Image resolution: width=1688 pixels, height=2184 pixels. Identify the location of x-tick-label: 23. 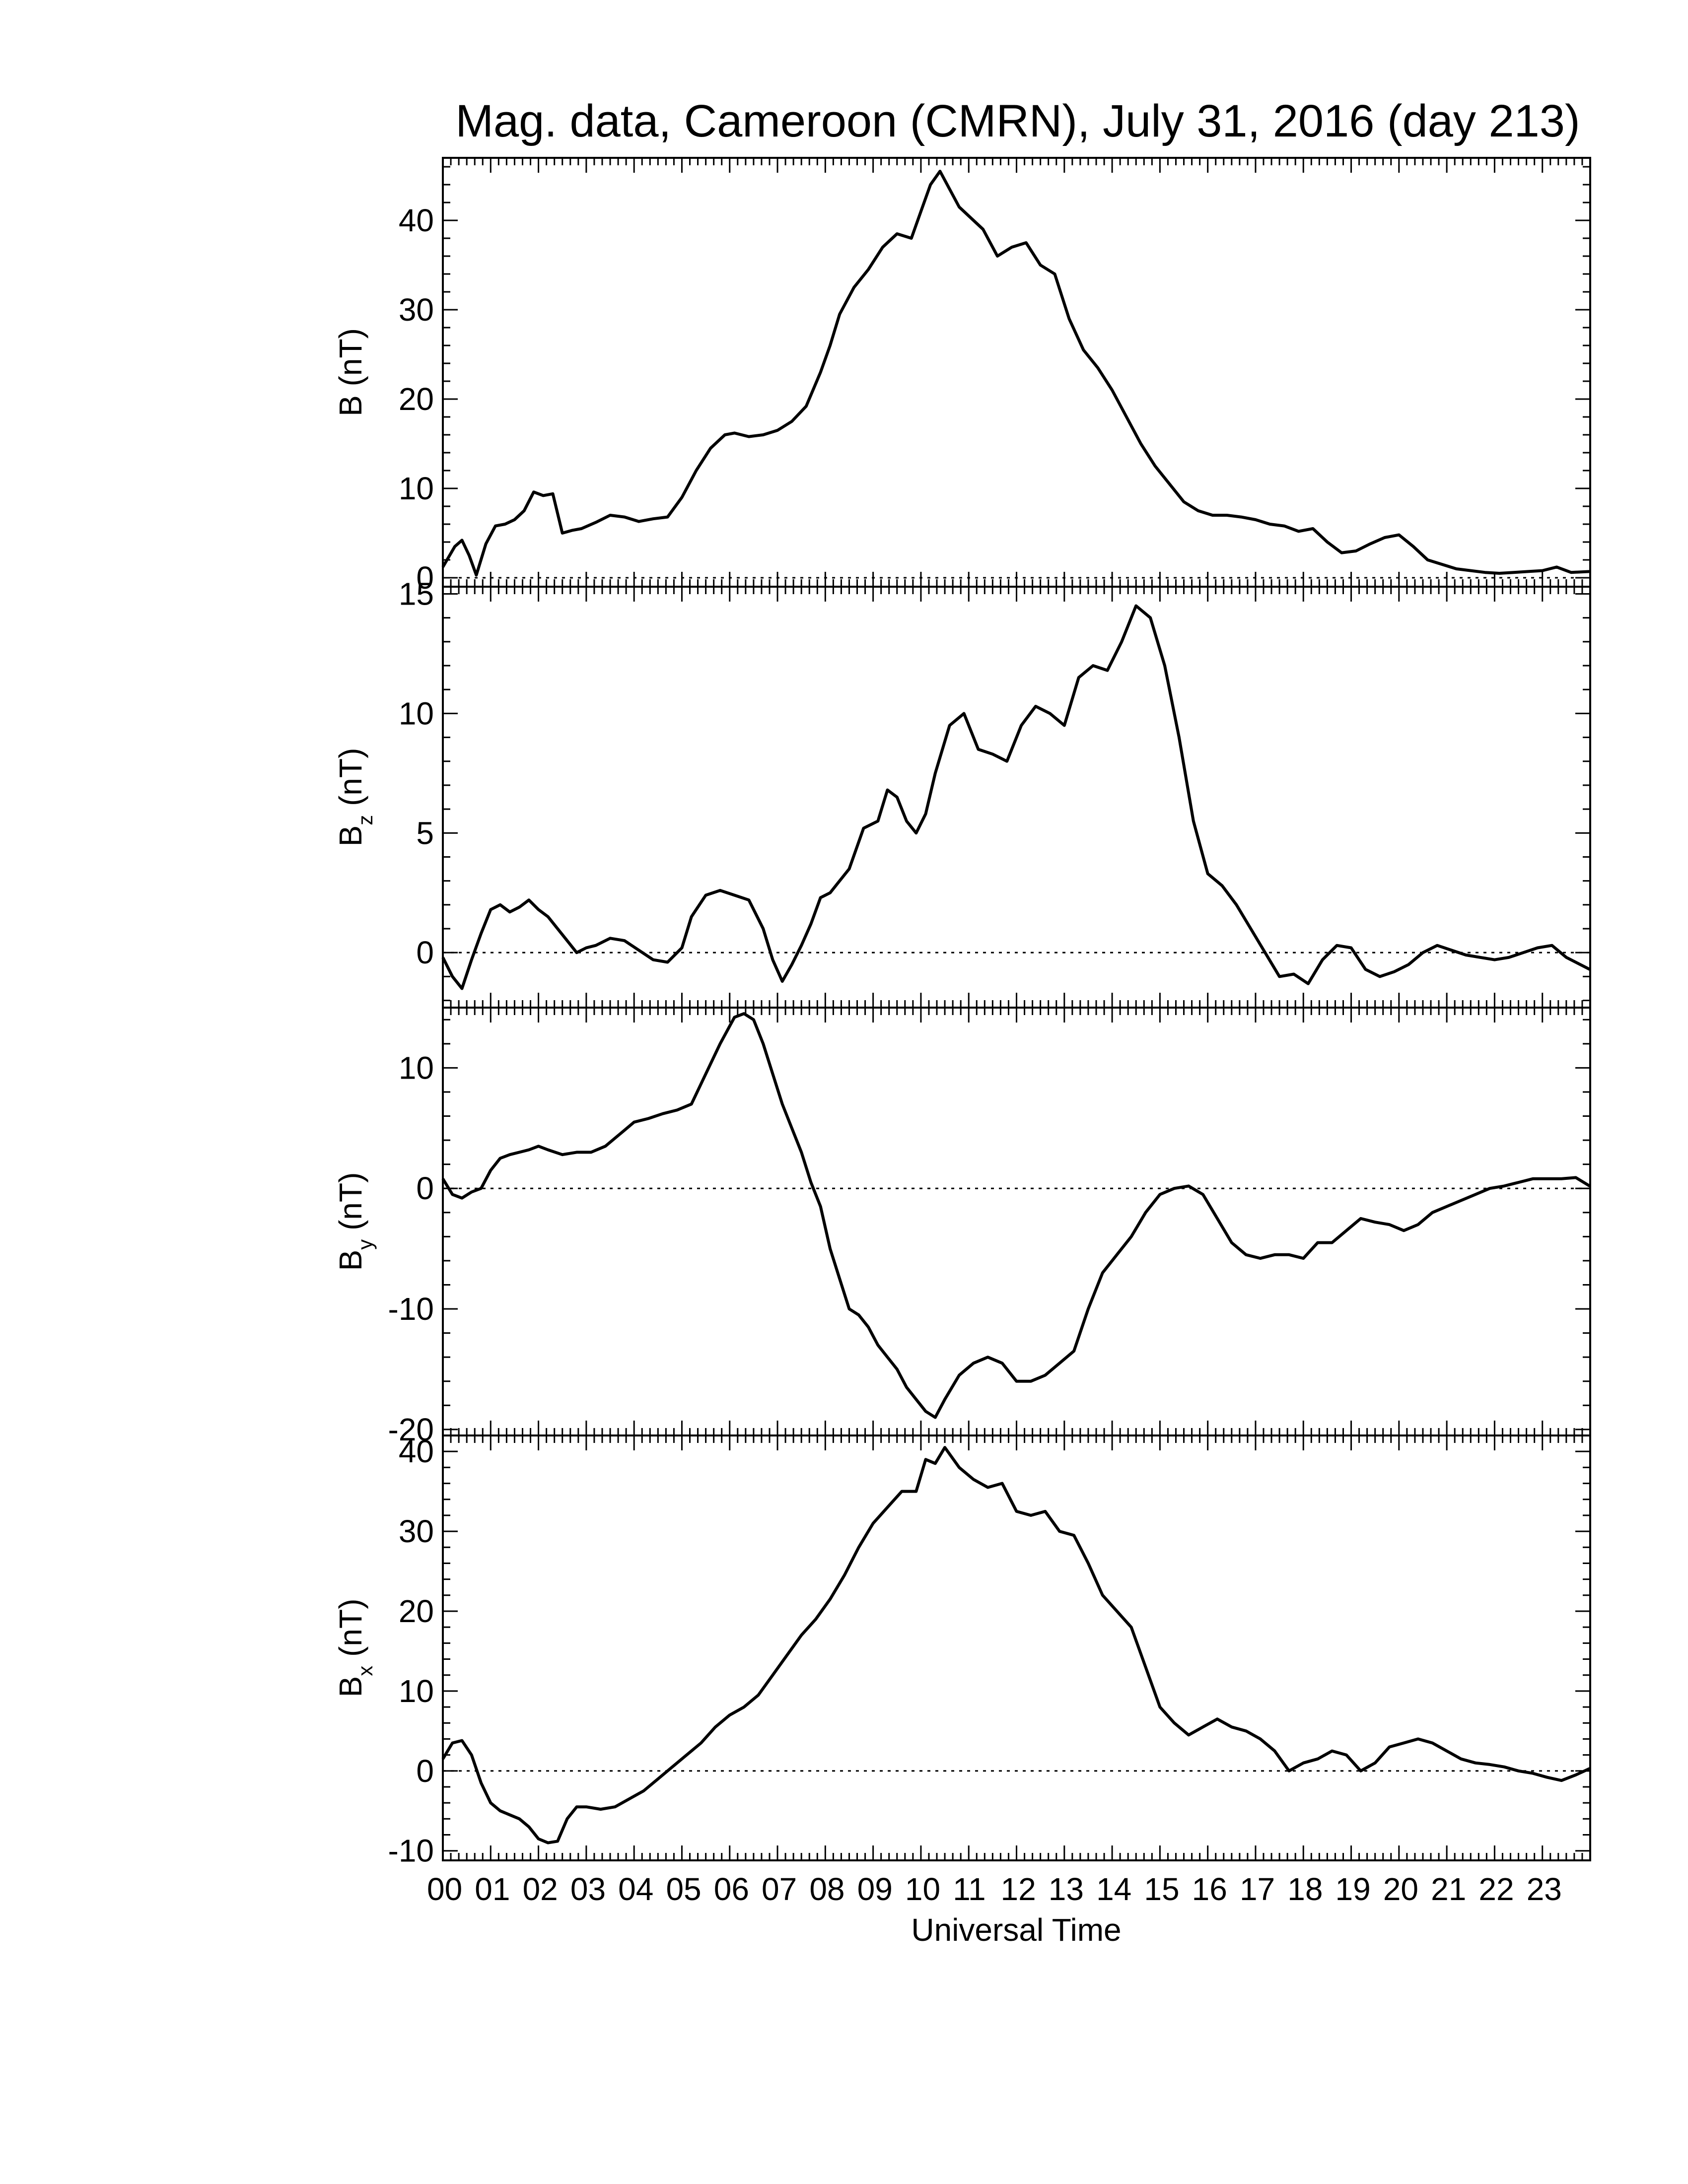
(1544, 1889).